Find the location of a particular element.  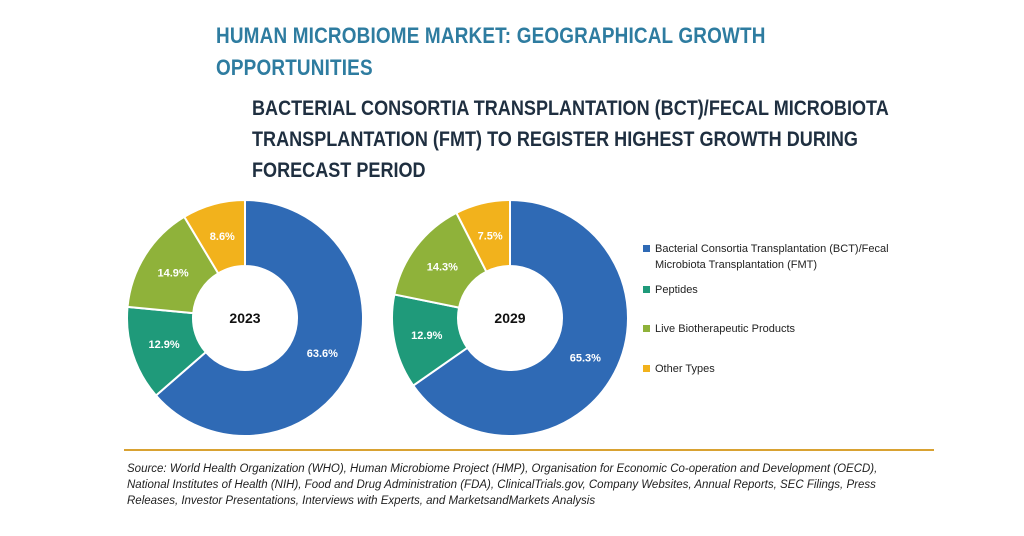

center-label-2029: 2029 is located at coordinates (509, 318).